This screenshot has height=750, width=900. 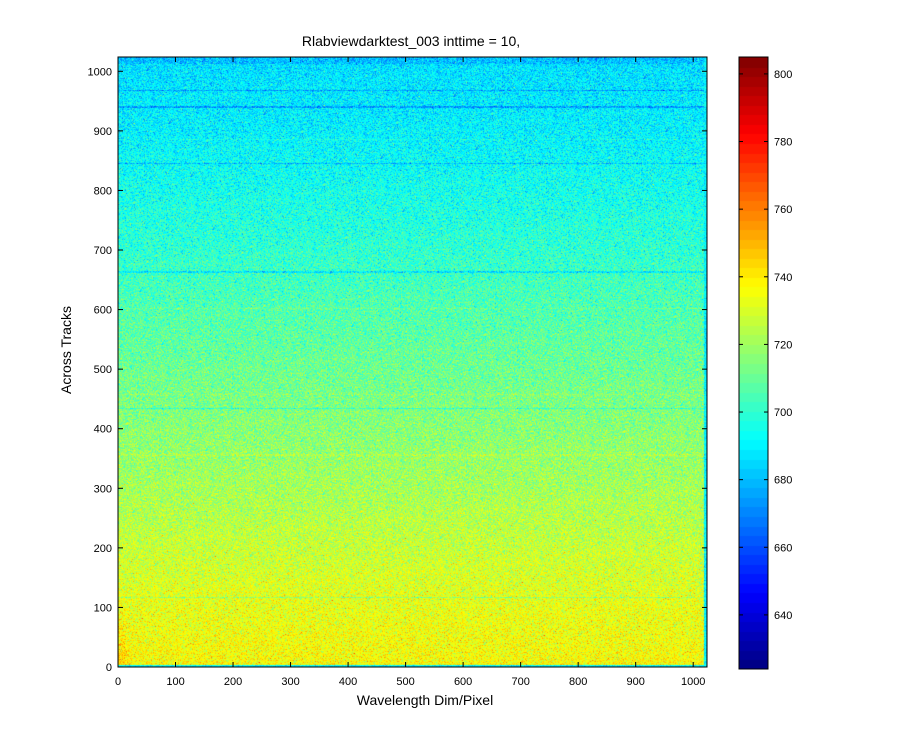 What do you see at coordinates (103, 370) in the screenshot?
I see `y-tick-label: 500` at bounding box center [103, 370].